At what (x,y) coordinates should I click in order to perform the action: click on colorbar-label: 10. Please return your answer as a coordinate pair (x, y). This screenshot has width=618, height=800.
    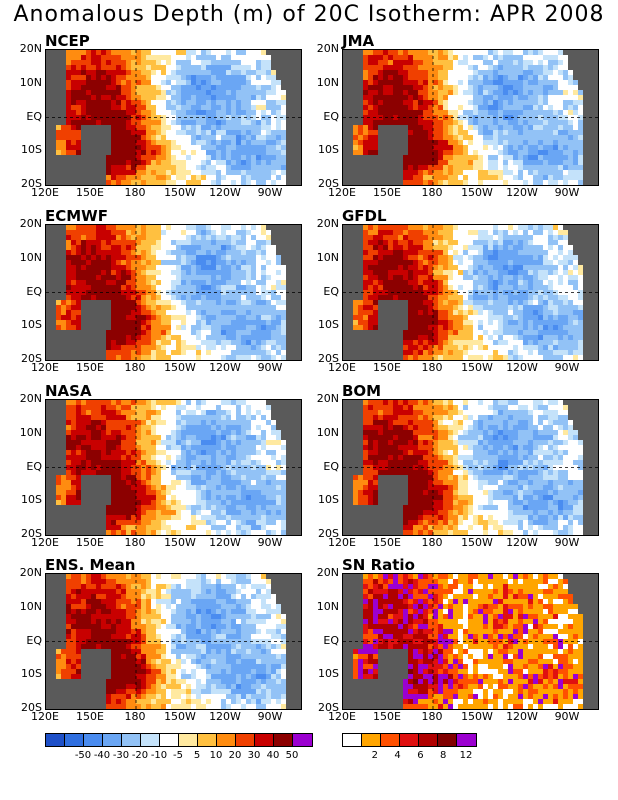
    Looking at the image, I should click on (216, 755).